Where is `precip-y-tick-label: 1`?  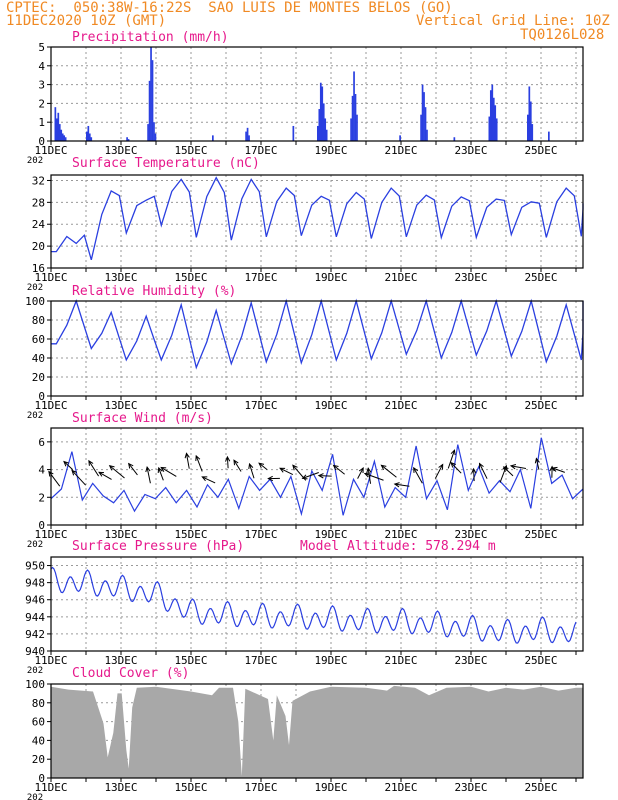
precip-y-tick-label: 1 is located at coordinates (41, 122).